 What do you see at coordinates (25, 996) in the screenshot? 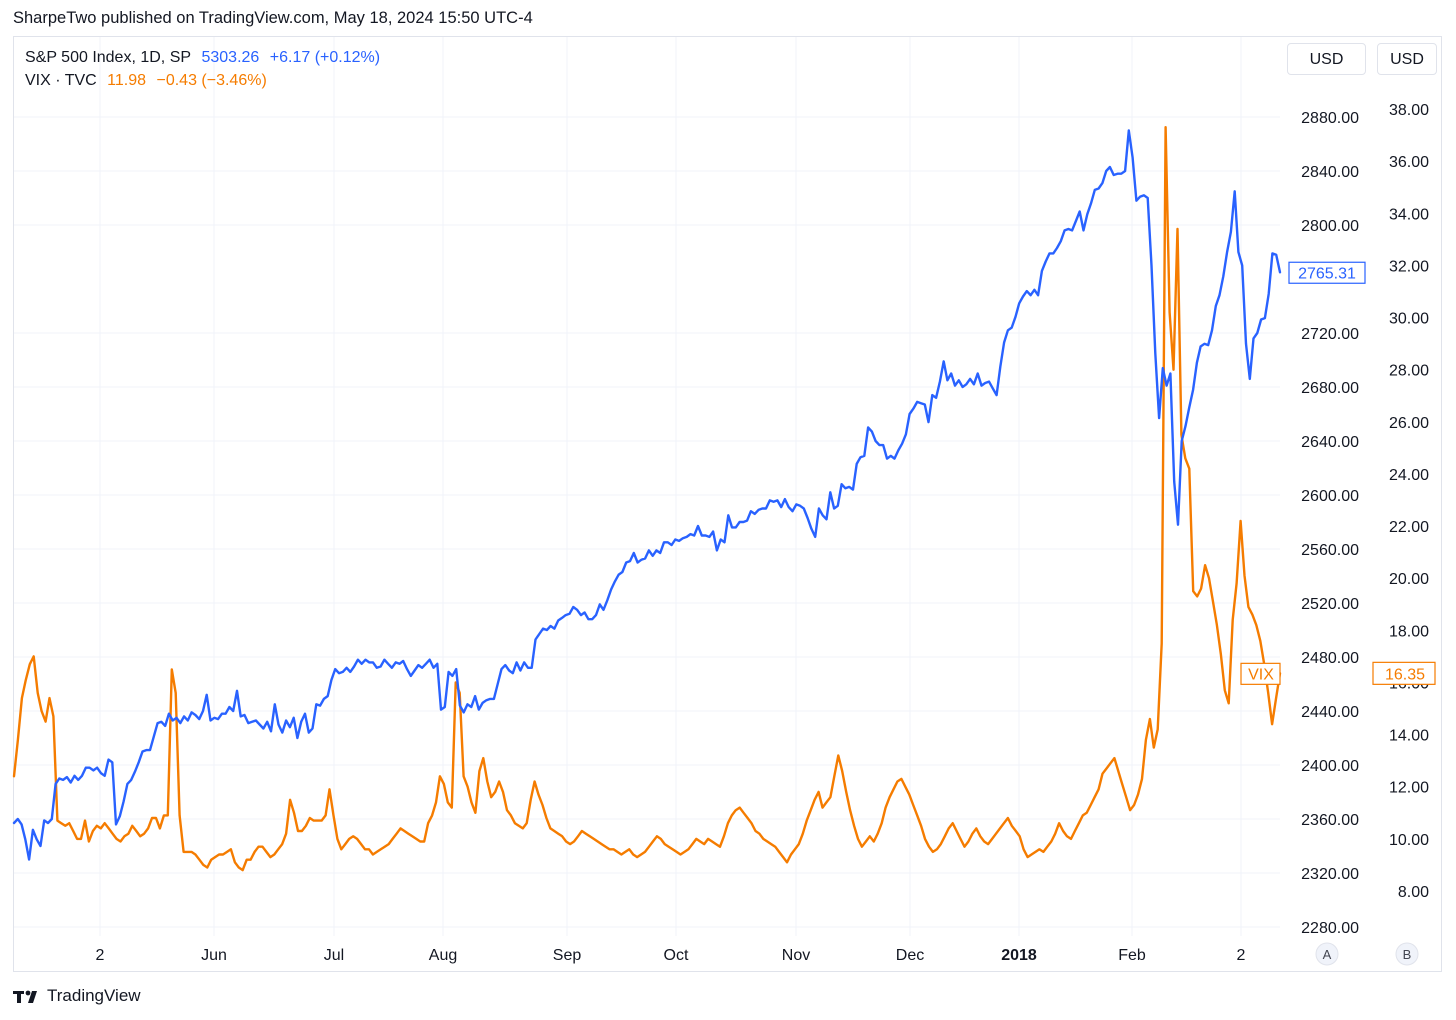
I see `tradingview-logo-icon` at bounding box center [25, 996].